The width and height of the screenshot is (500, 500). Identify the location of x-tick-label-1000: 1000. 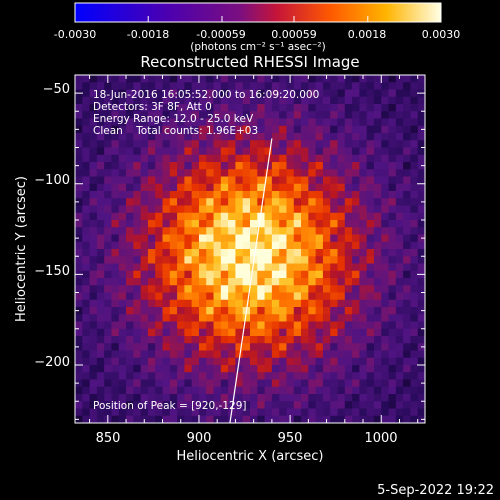
(380, 438).